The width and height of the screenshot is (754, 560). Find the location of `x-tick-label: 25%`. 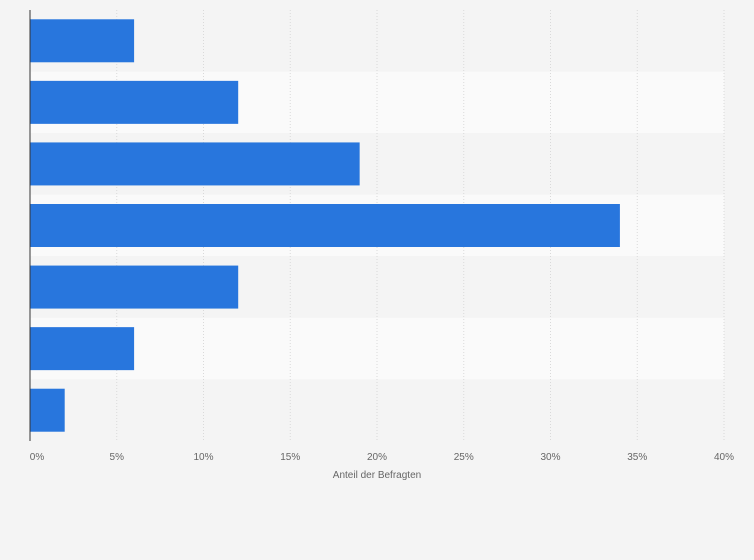

x-tick-label: 25% is located at coordinates (464, 457).